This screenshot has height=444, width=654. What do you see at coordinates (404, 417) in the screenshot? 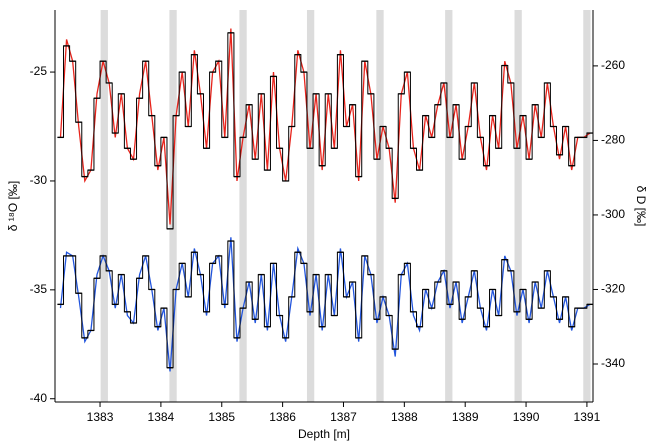
I see `x-tick-label: 1388` at bounding box center [404, 417].